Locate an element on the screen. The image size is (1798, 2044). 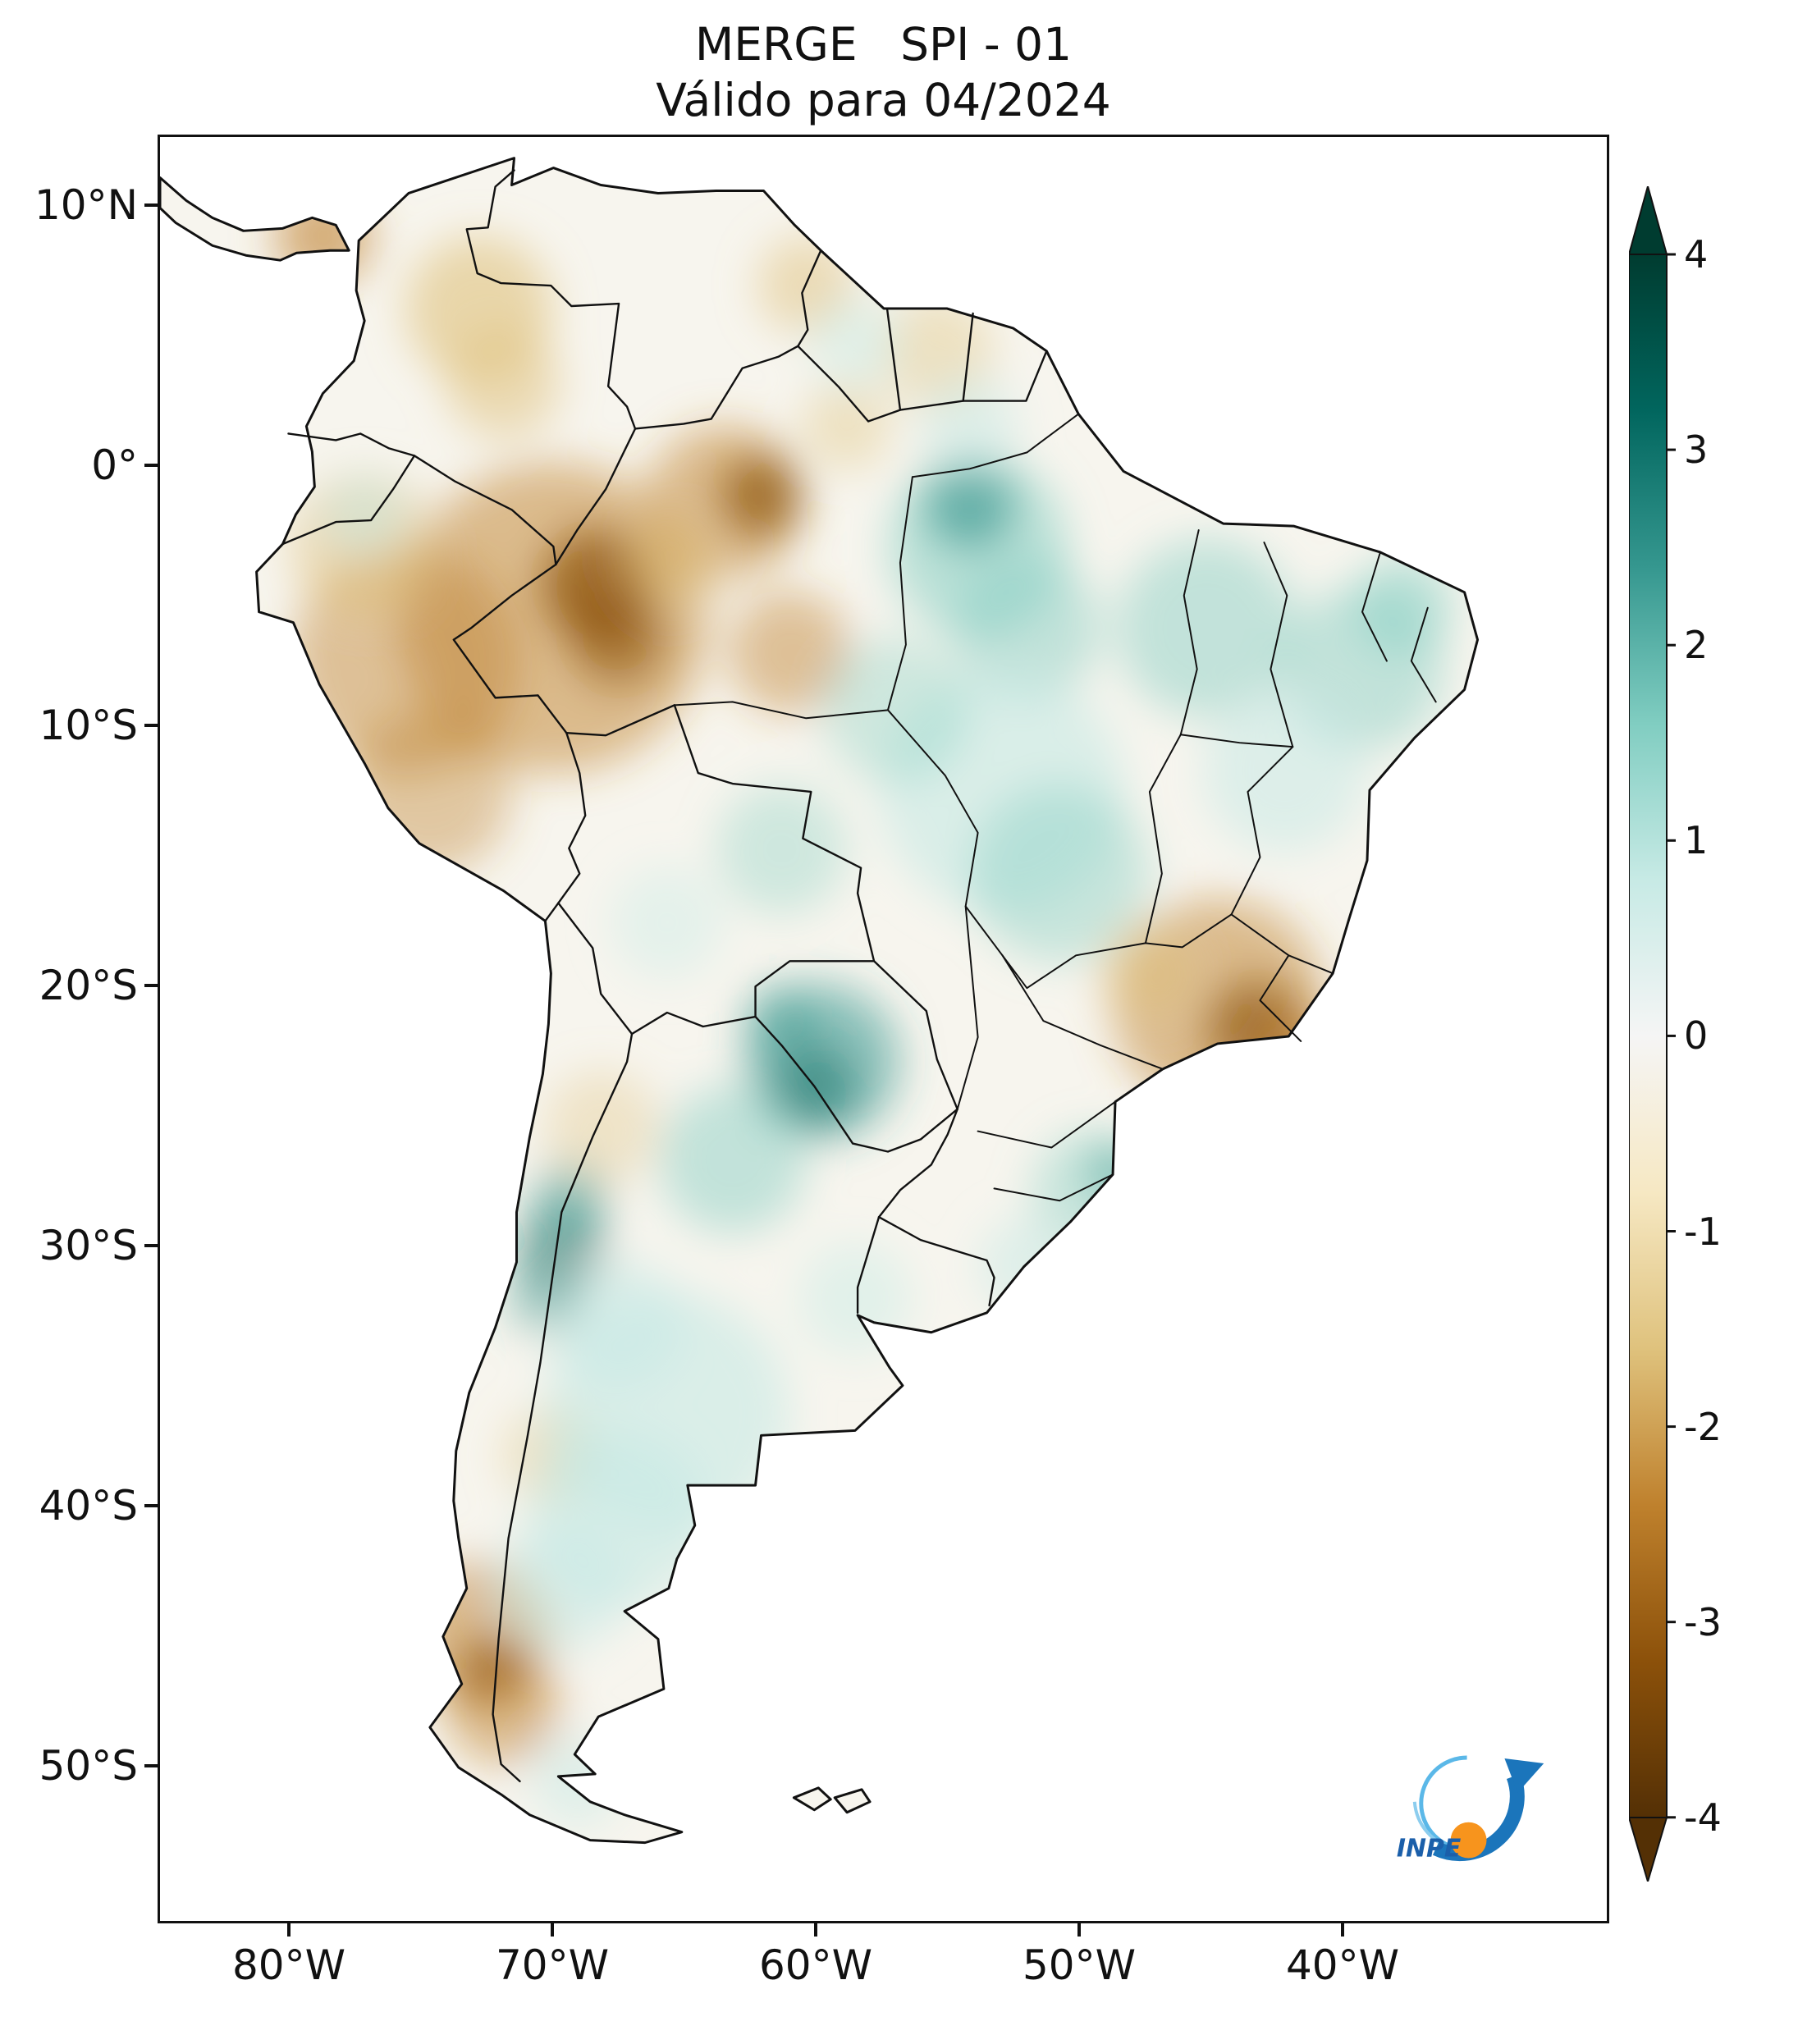
y-tick-label: 10°N is located at coordinates (86, 205).